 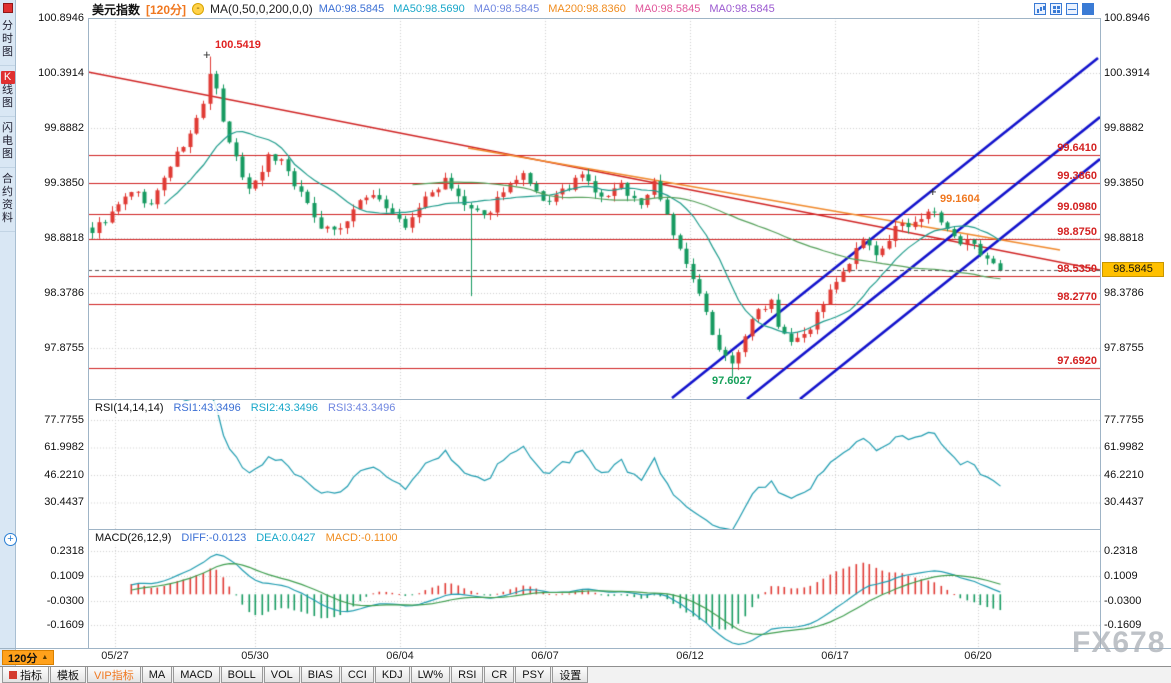 What do you see at coordinates (690, 656) in the screenshot?
I see `time-axis-label: 06/12` at bounding box center [690, 656].